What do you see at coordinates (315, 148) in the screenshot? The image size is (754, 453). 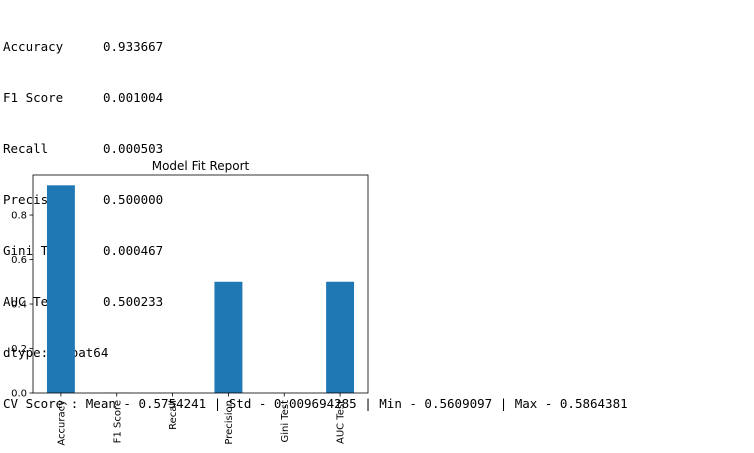 I see `metric-row: Recall 0.000503` at bounding box center [315, 148].